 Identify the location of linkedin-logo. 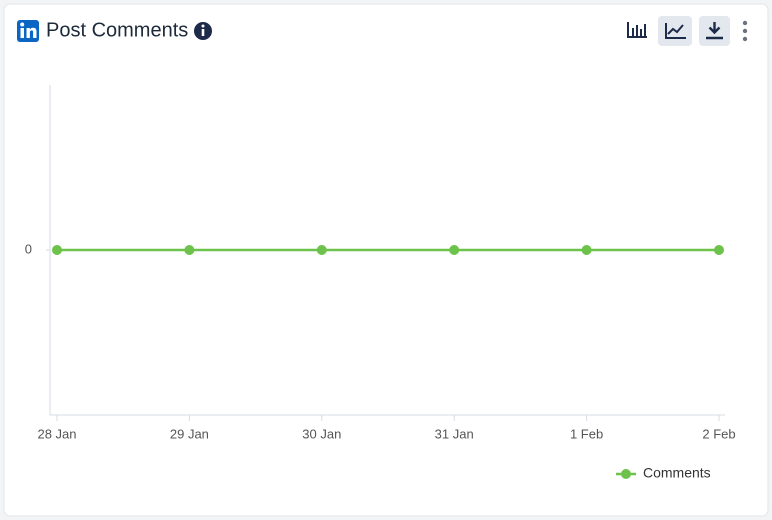
(28, 31).